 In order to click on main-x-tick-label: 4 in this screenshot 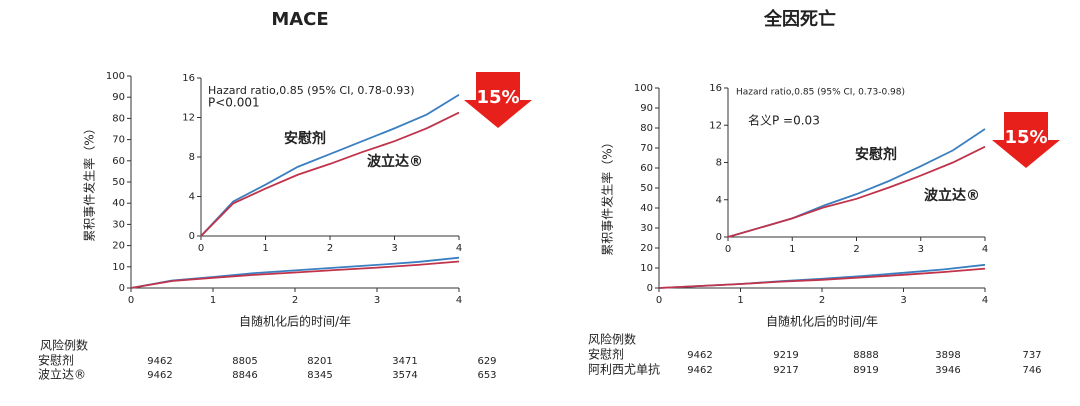, I will do `click(459, 300)`.